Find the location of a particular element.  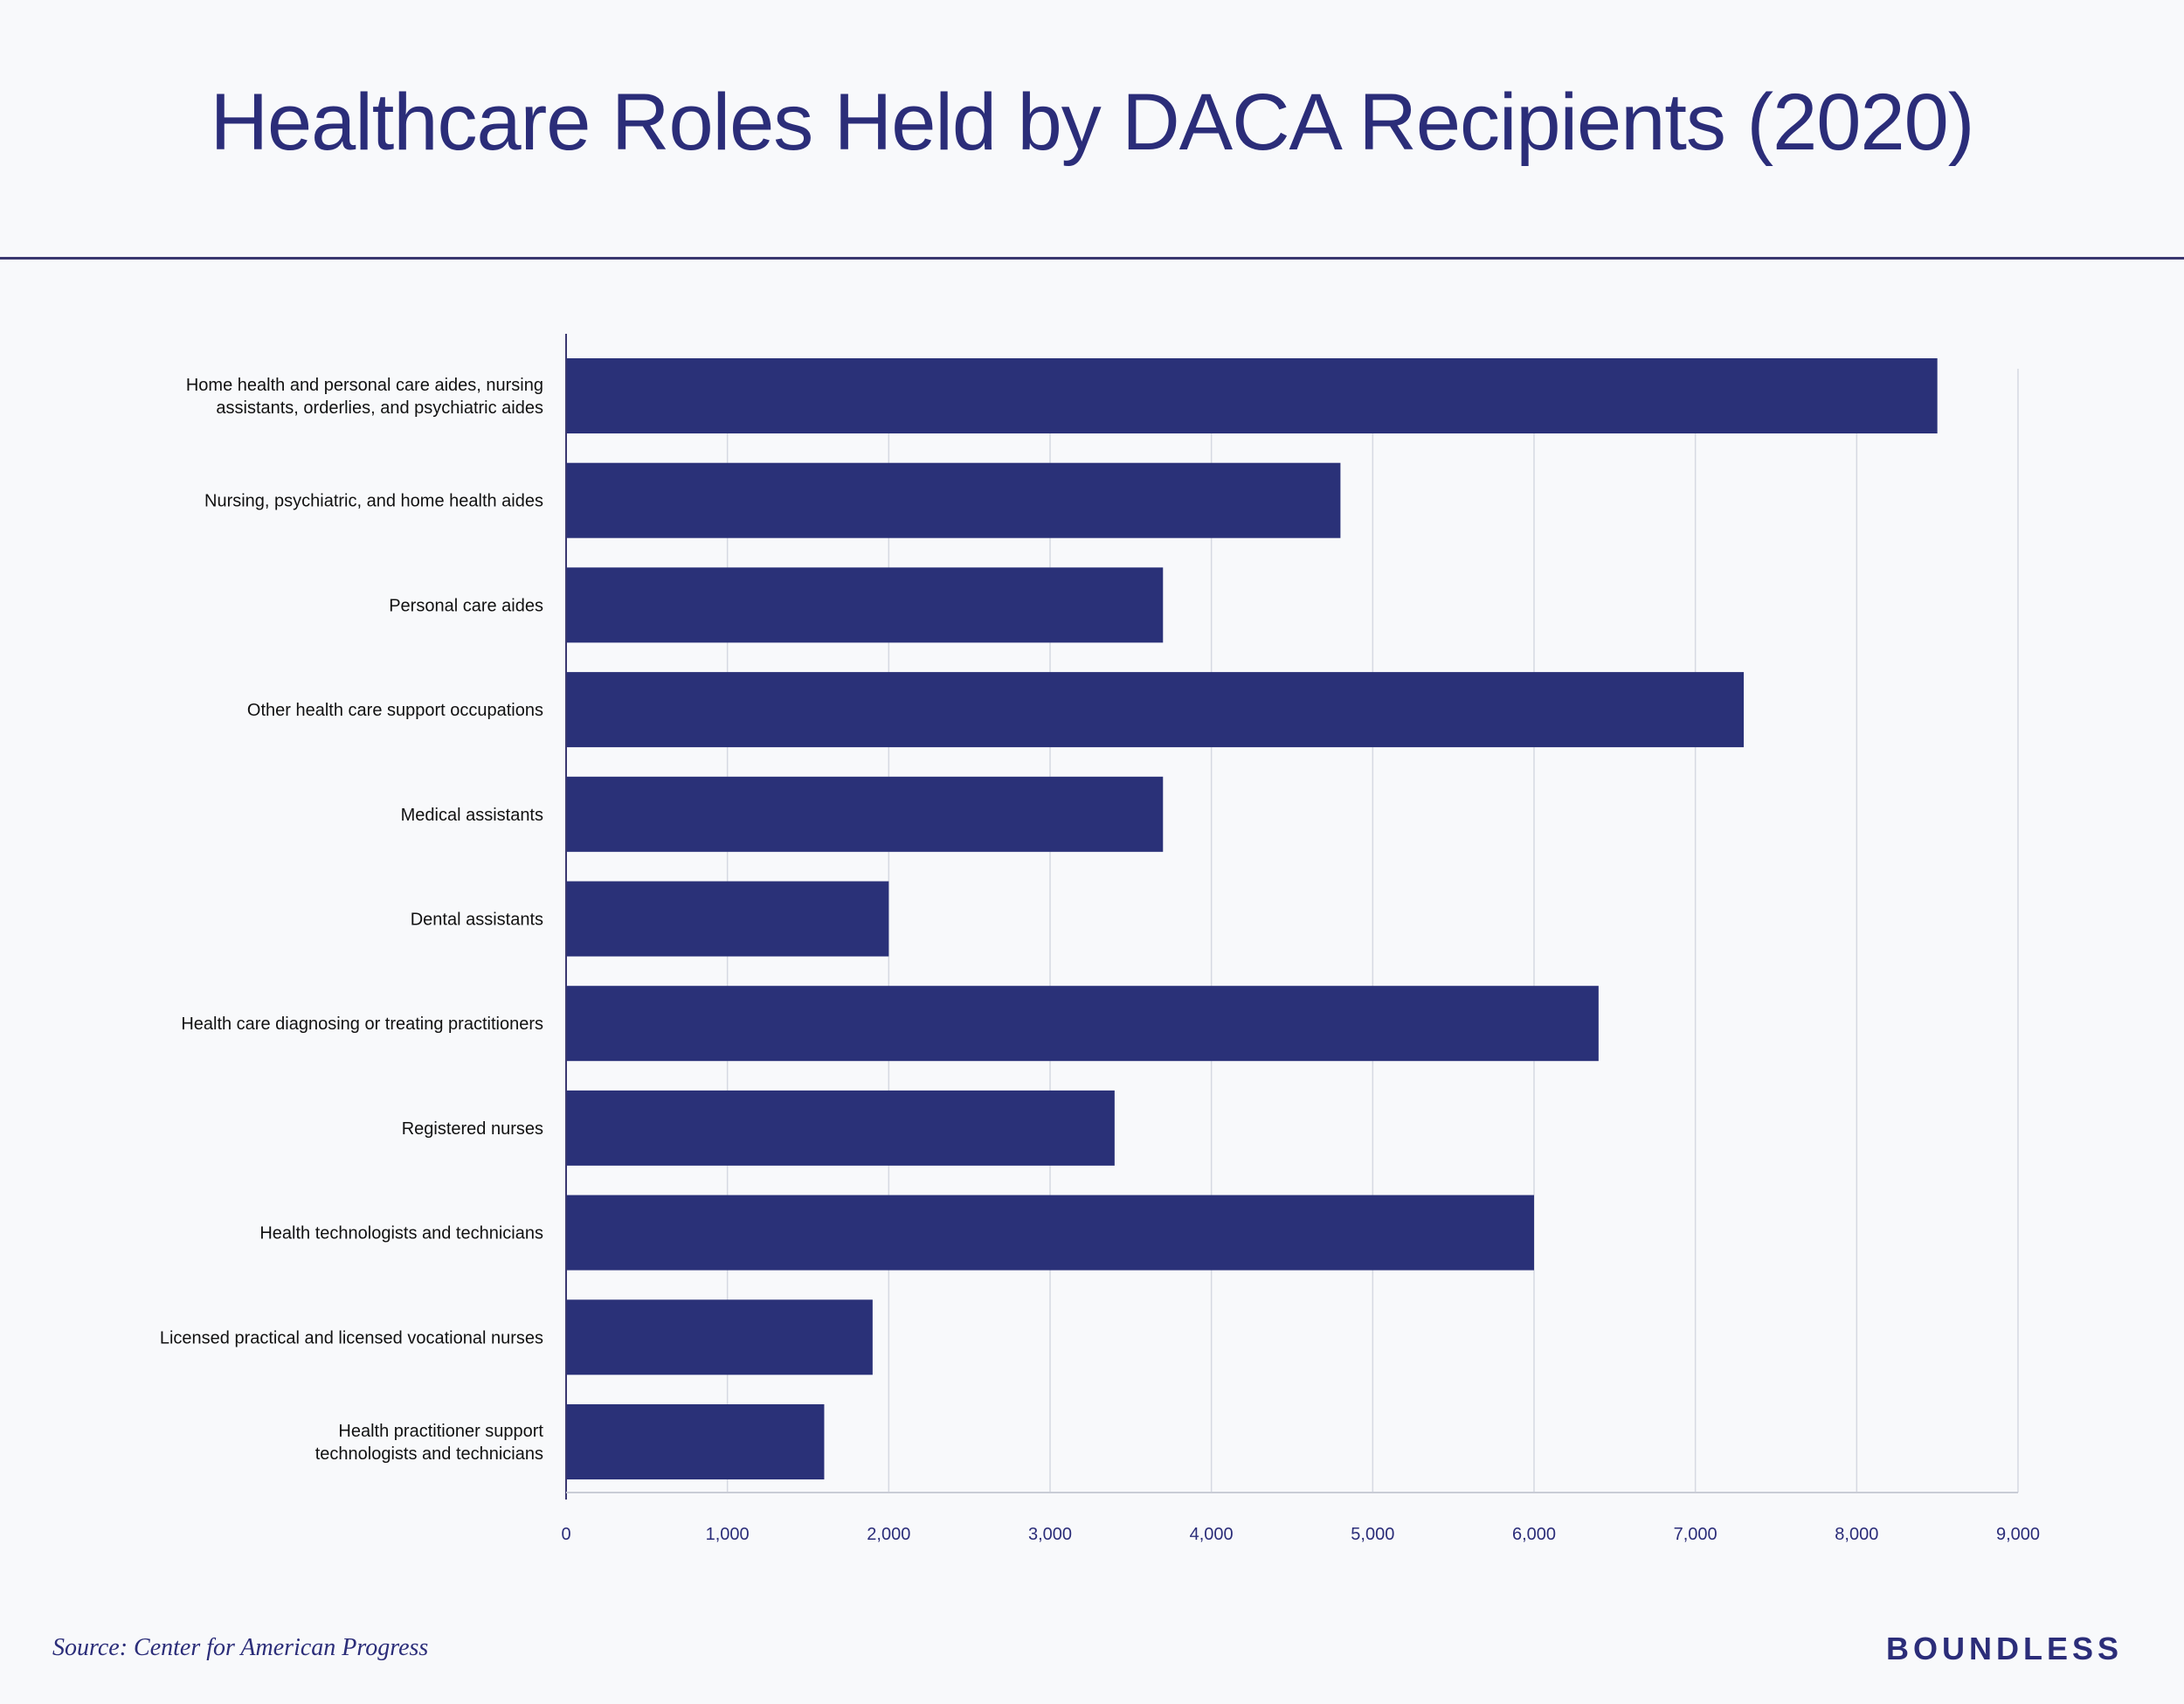

x-tick-label: 6,000 is located at coordinates (1534, 1534).